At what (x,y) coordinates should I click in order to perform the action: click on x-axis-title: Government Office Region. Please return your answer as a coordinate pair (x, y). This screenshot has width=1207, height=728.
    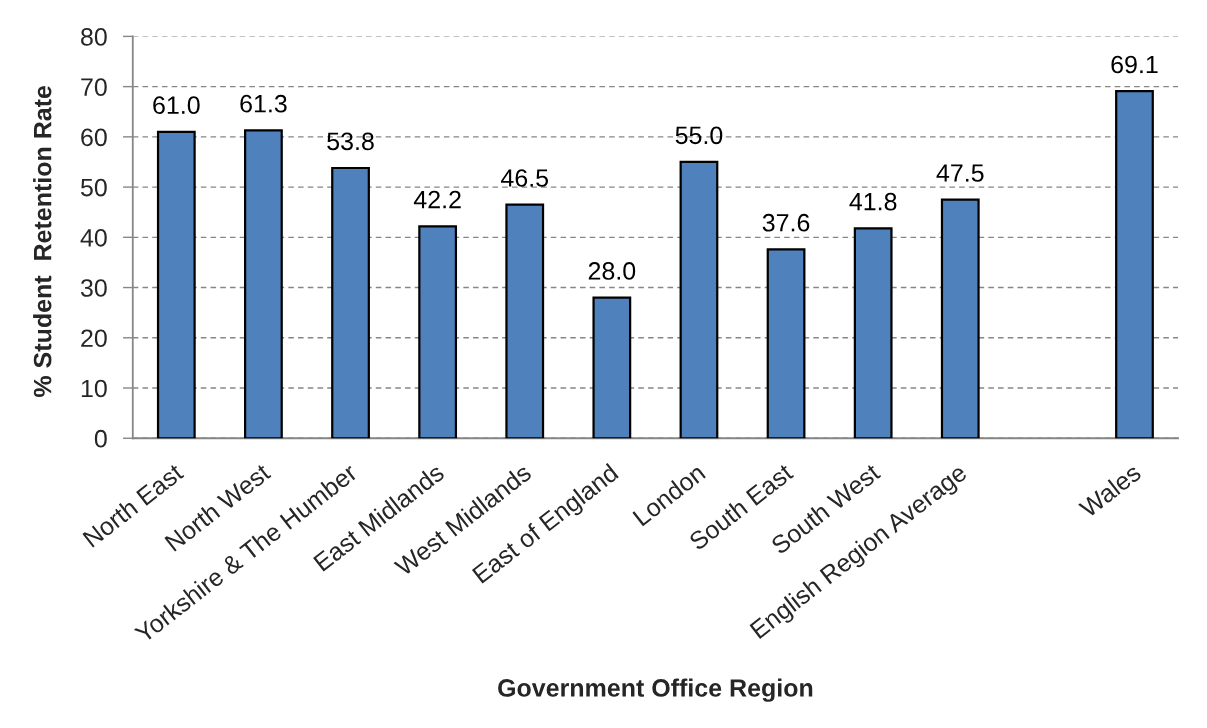
    Looking at the image, I should click on (655, 690).